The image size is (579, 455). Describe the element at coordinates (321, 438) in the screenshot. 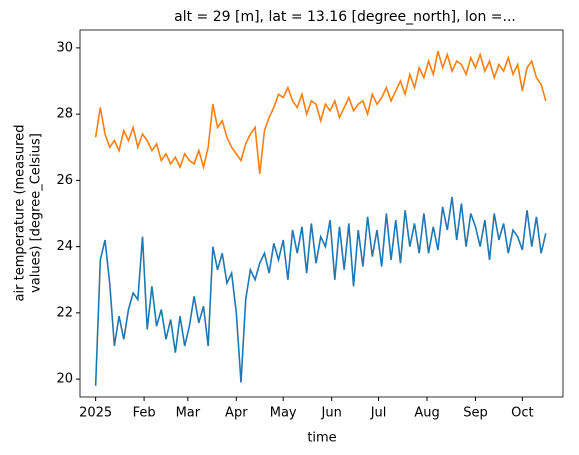

I see `x-axis-label: time` at that location.